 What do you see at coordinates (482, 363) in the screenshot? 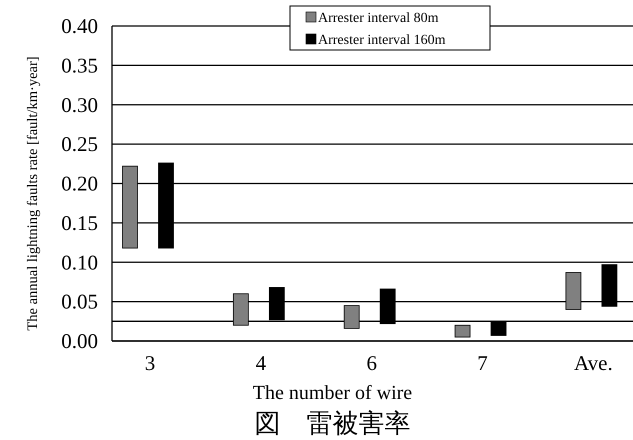
I see `x-tick-label: 7` at bounding box center [482, 363].